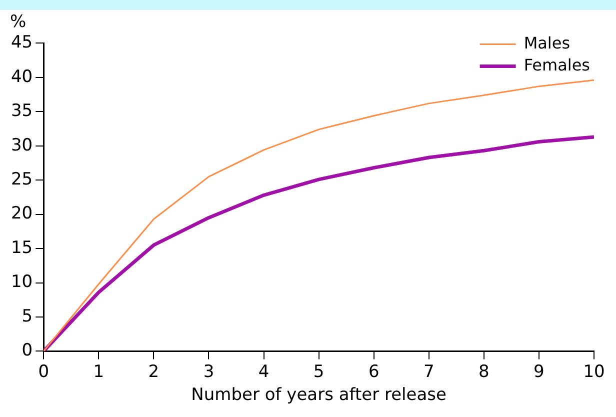 The height and width of the screenshot is (417, 616). What do you see at coordinates (484, 372) in the screenshot?
I see `x-tick-label: 8` at bounding box center [484, 372].